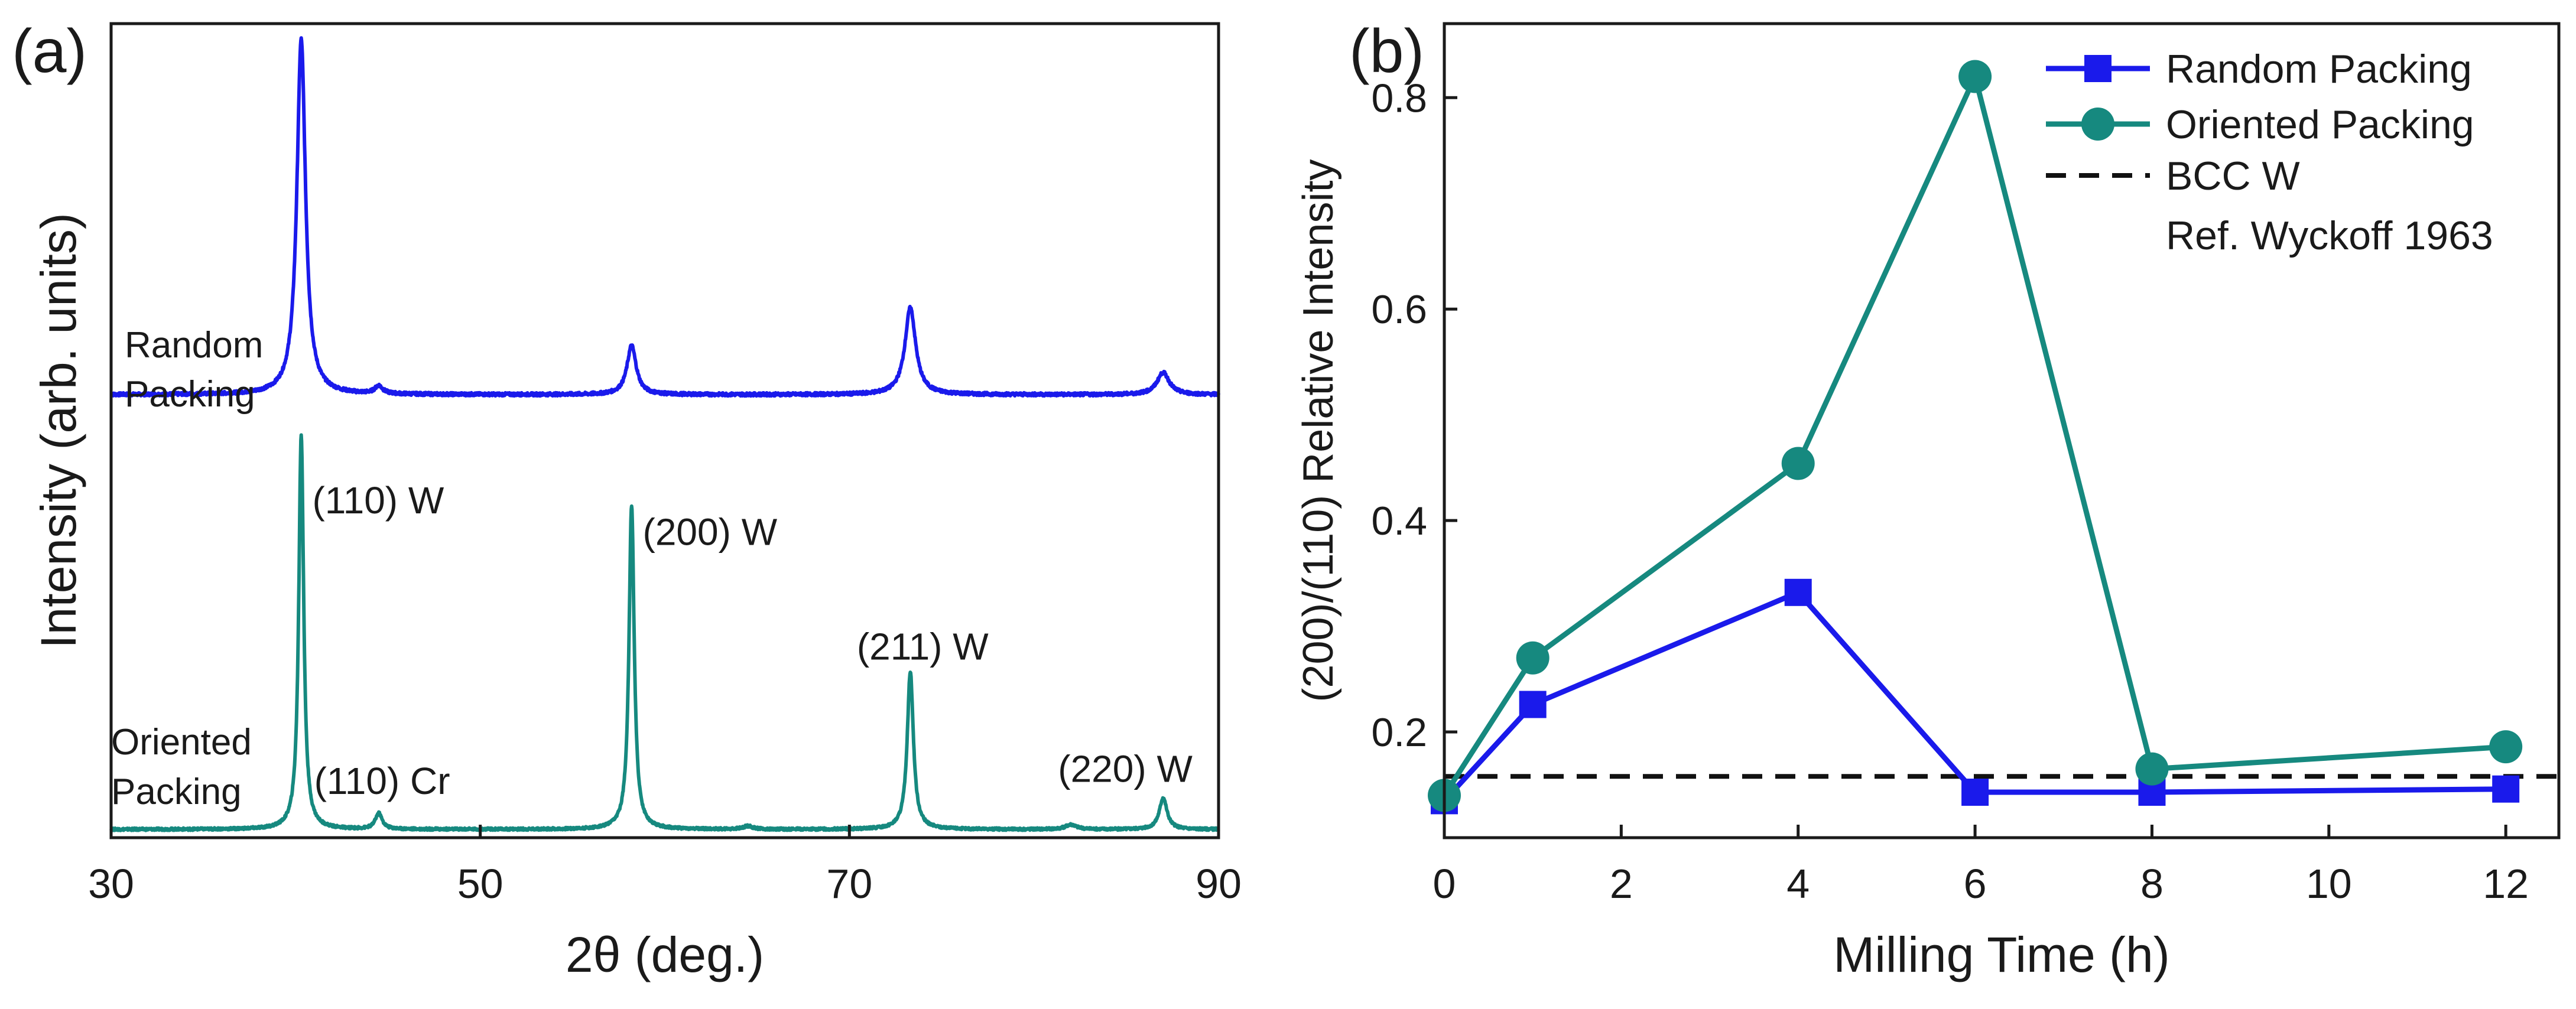 This screenshot has height=1009, width=2576. Describe the element at coordinates (1621, 884) in the screenshot. I see `x-tick-label: 2` at that location.